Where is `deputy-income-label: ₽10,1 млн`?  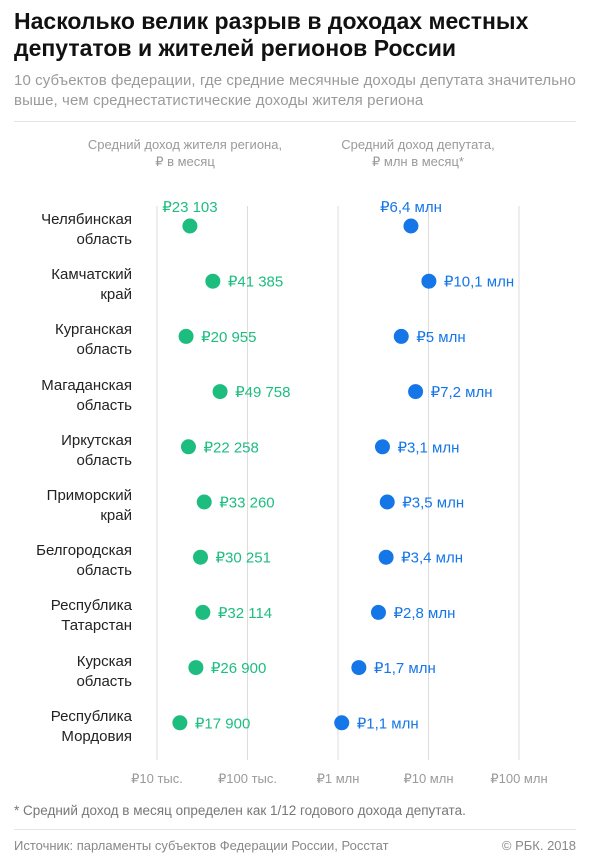
deputy-income-label: ₽10,1 млн is located at coordinates (479, 282).